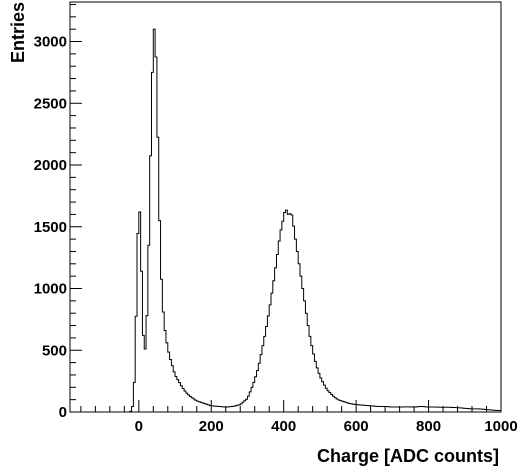 The image size is (522, 472). Describe the element at coordinates (58, 212) in the screenshot. I see `y-ticks: 0 500 1000 1500 2000 2500 3000` at that location.